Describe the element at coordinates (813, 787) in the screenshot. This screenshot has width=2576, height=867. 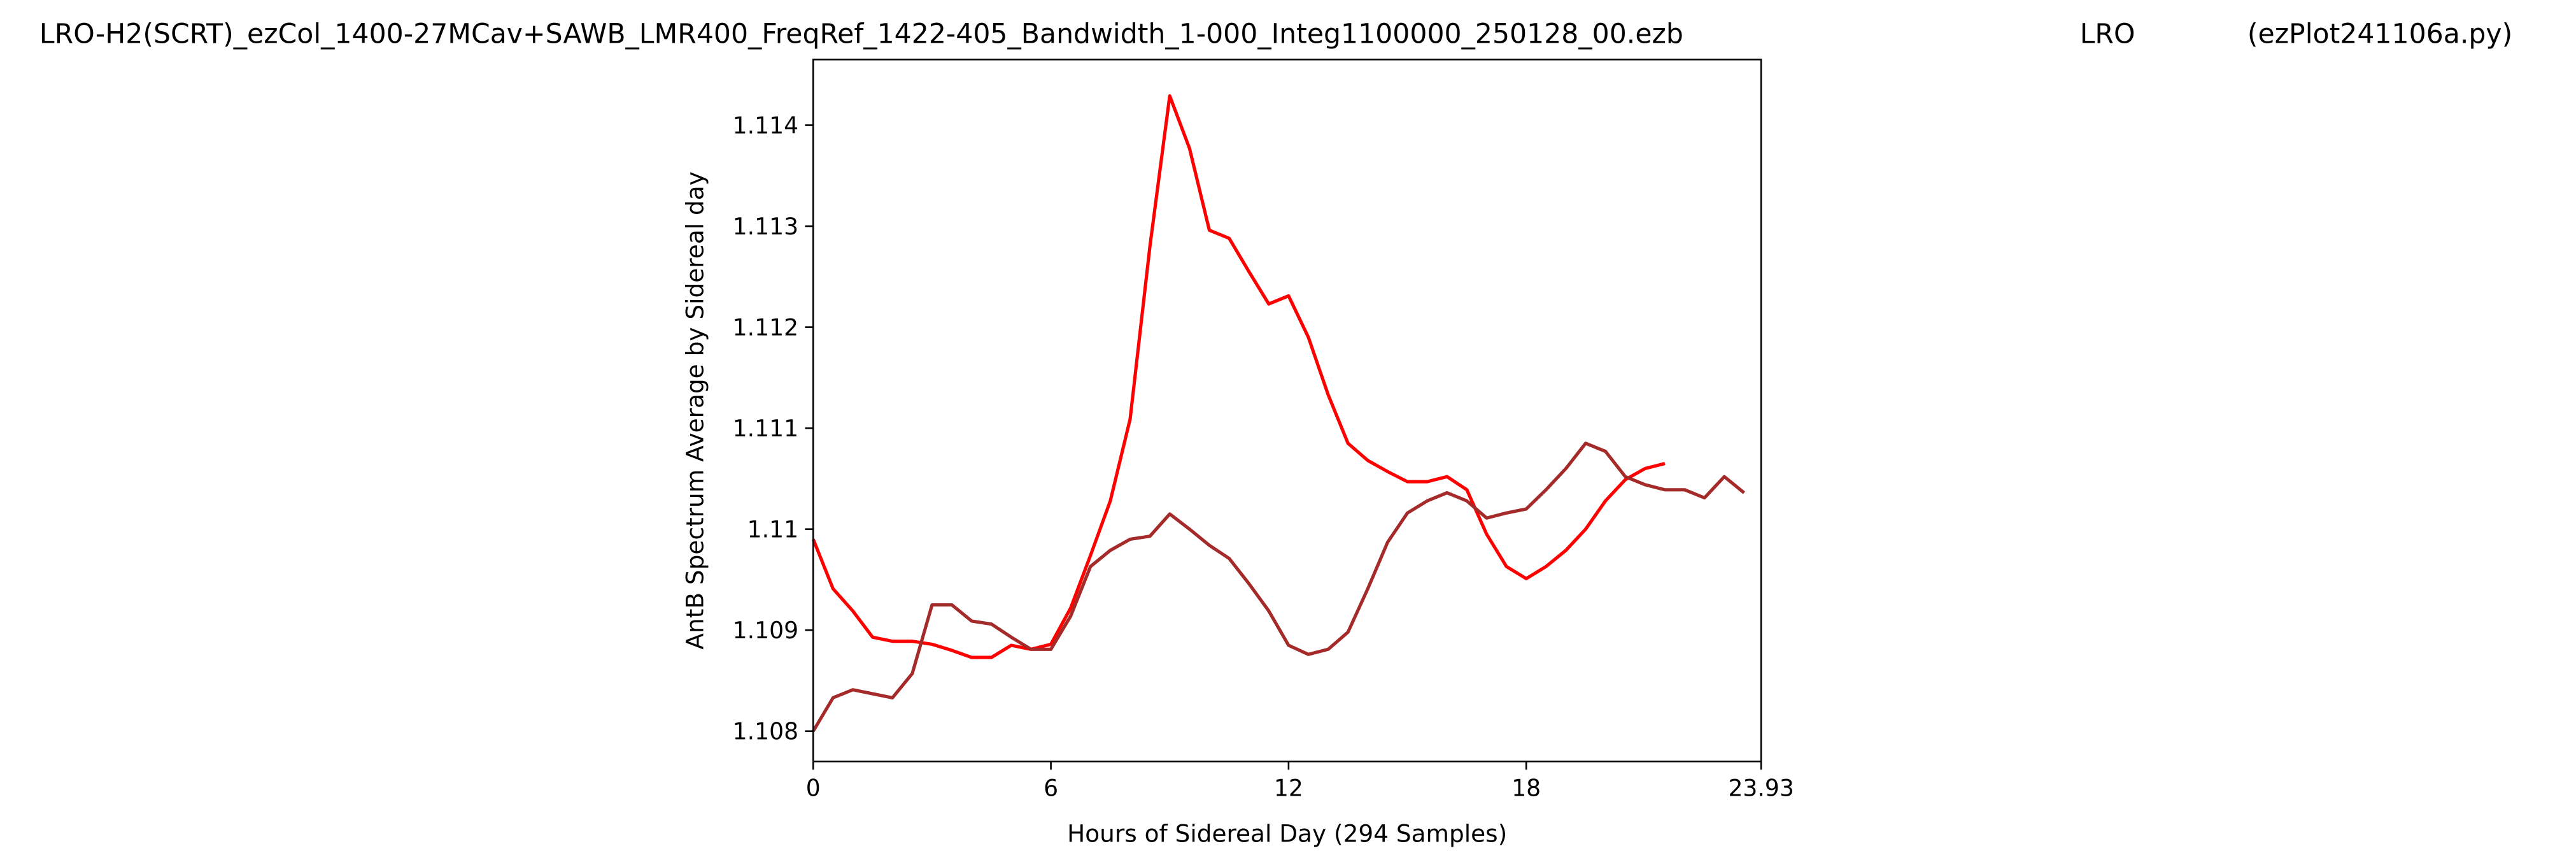
I see `x-tick-label: 0` at that location.